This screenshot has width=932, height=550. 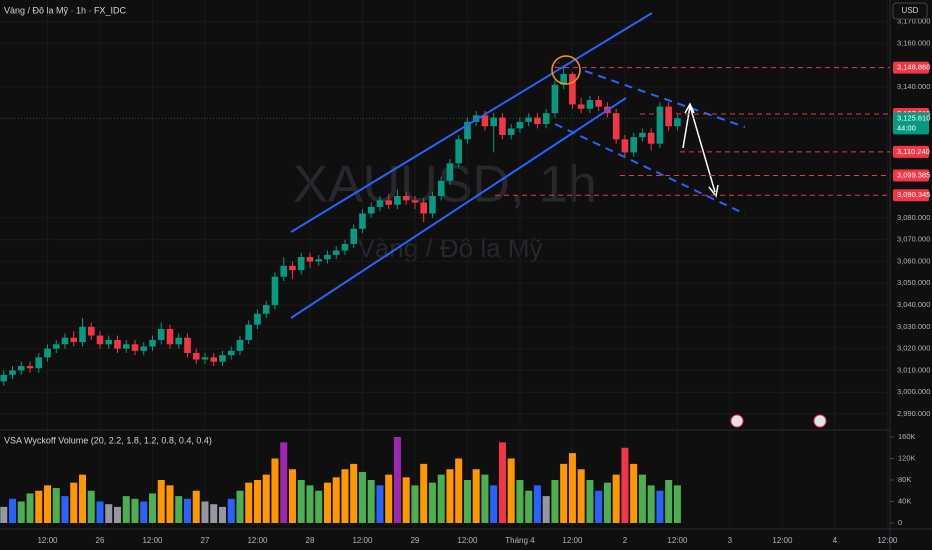 I want to click on volume-tick-label: 40K, so click(x=904, y=500).